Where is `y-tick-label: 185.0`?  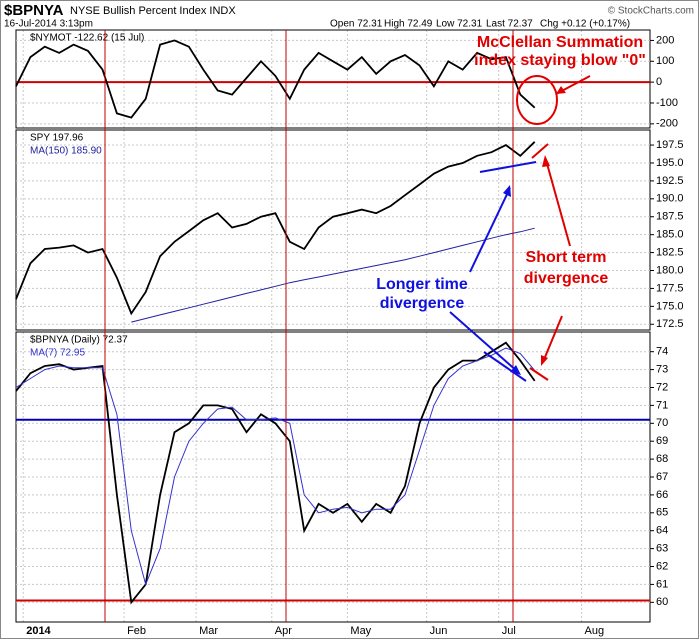
y-tick-label: 185.0 is located at coordinates (670, 235).